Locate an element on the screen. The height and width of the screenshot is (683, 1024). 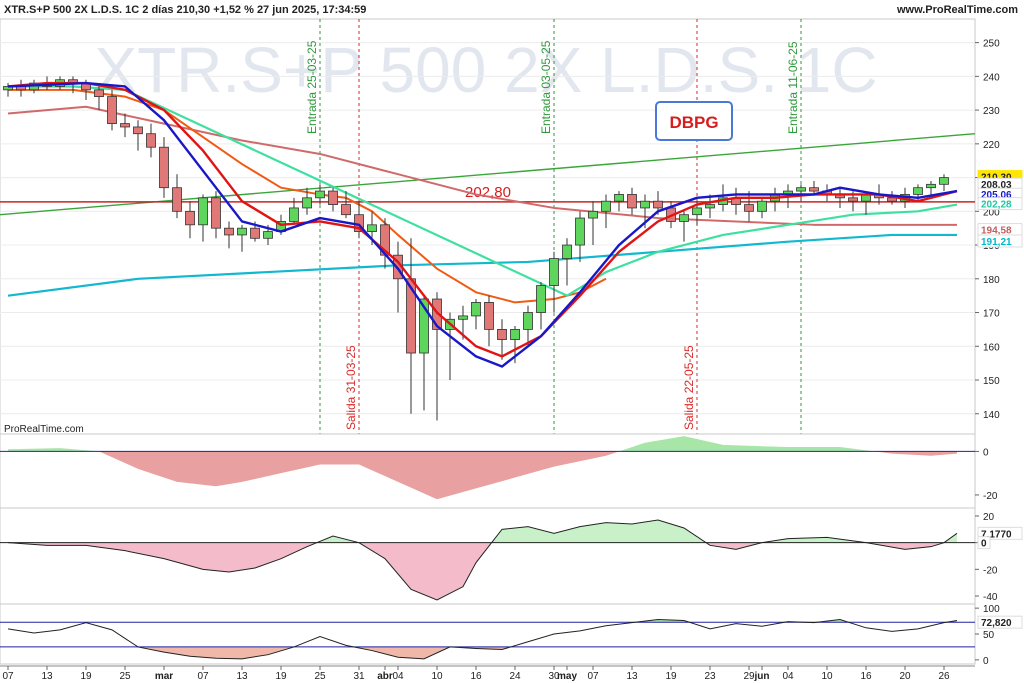
price-axis-label: 180 is located at coordinates (991, 280).